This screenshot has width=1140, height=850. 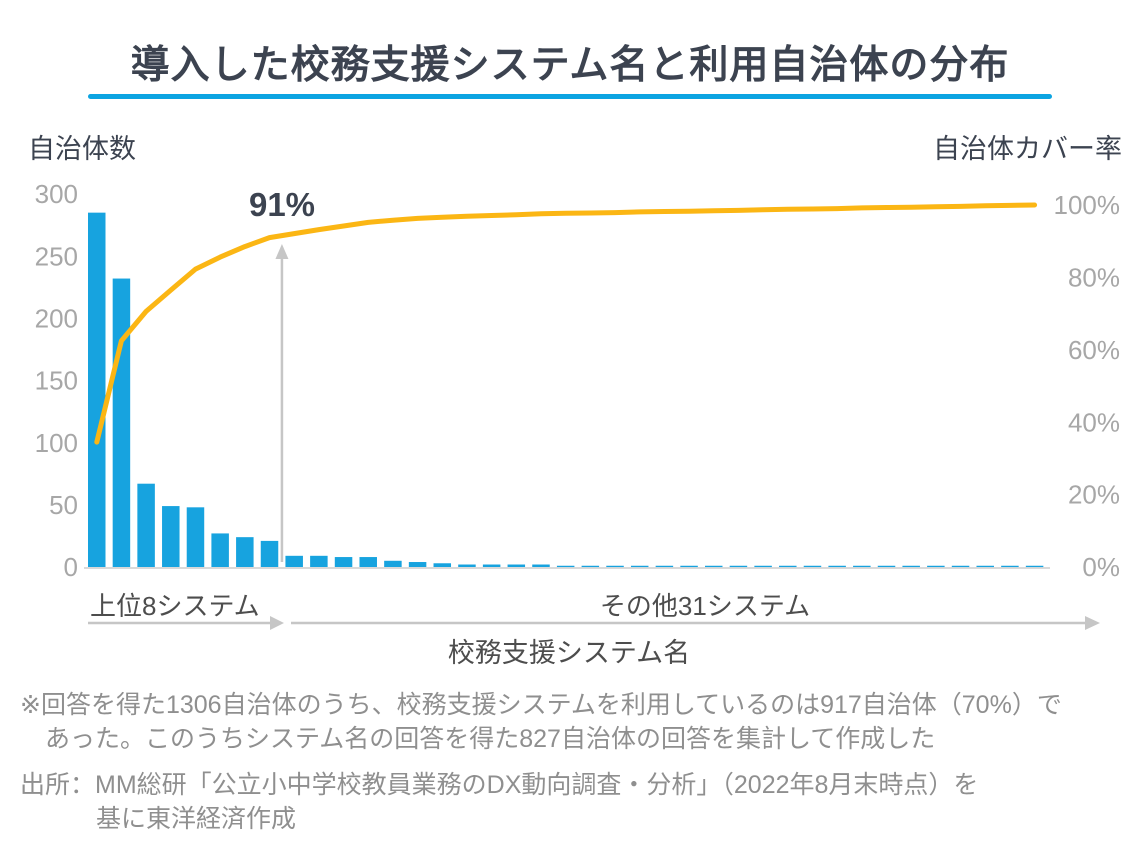 What do you see at coordinates (1094, 495) in the screenshot?
I see `y-axis-tick-right: 20%` at bounding box center [1094, 495].